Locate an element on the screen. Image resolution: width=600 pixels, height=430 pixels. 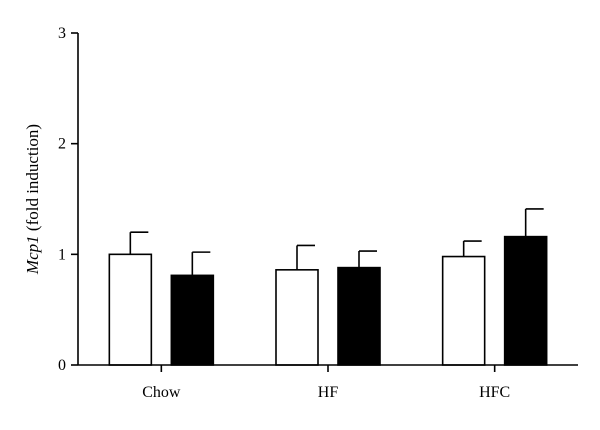
y-axis-title: Mcp1 (fold induction) is located at coordinates (32, 199).